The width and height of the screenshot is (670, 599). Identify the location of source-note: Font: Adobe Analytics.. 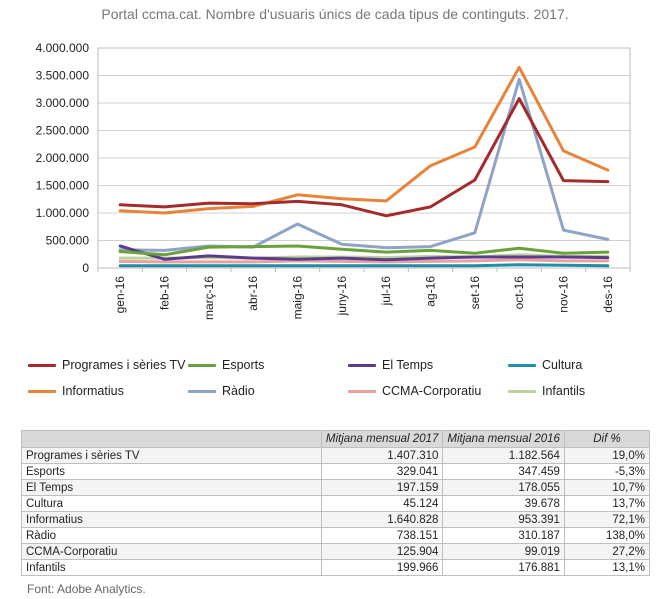
(86, 589).